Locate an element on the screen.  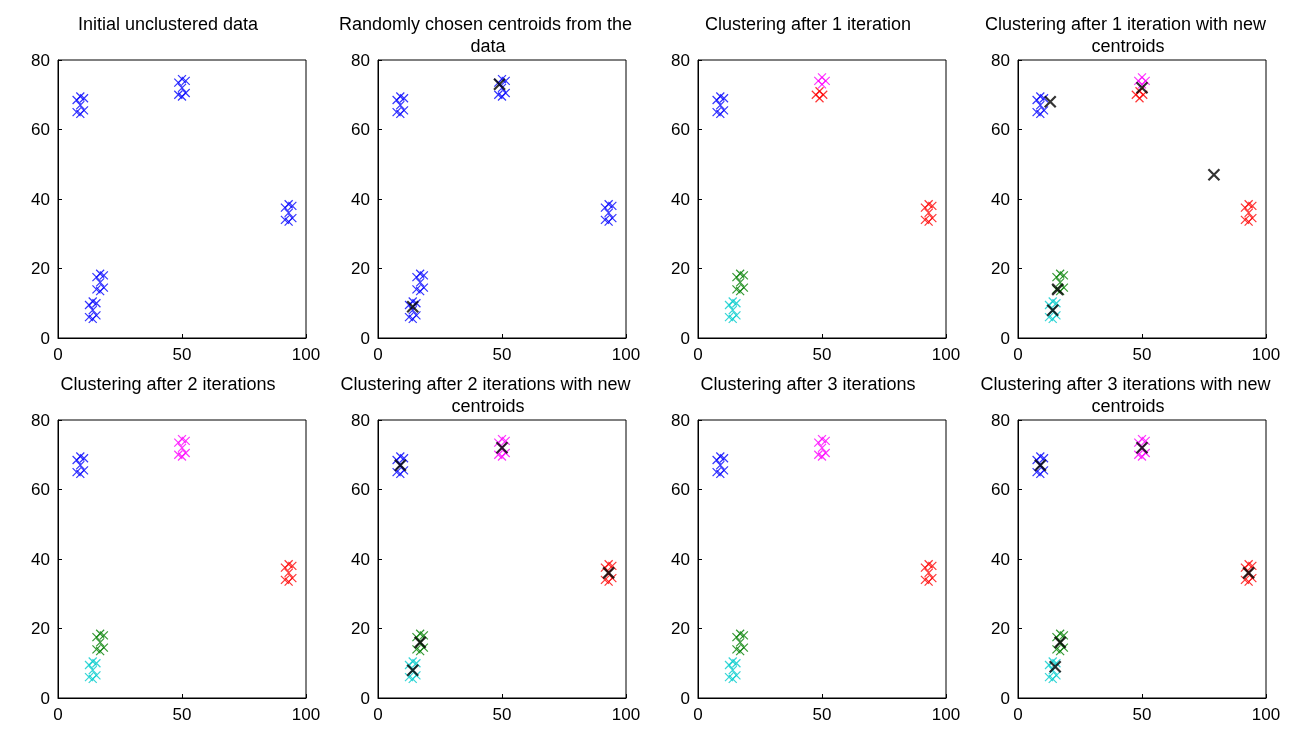
chart-title: Clustering after 1 iteration is located at coordinates (808, 24).